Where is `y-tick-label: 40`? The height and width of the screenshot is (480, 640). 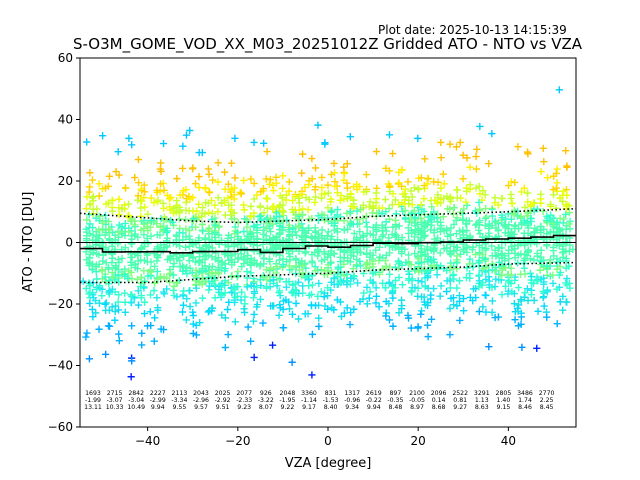 y-tick-label: 40 is located at coordinates (65, 120).